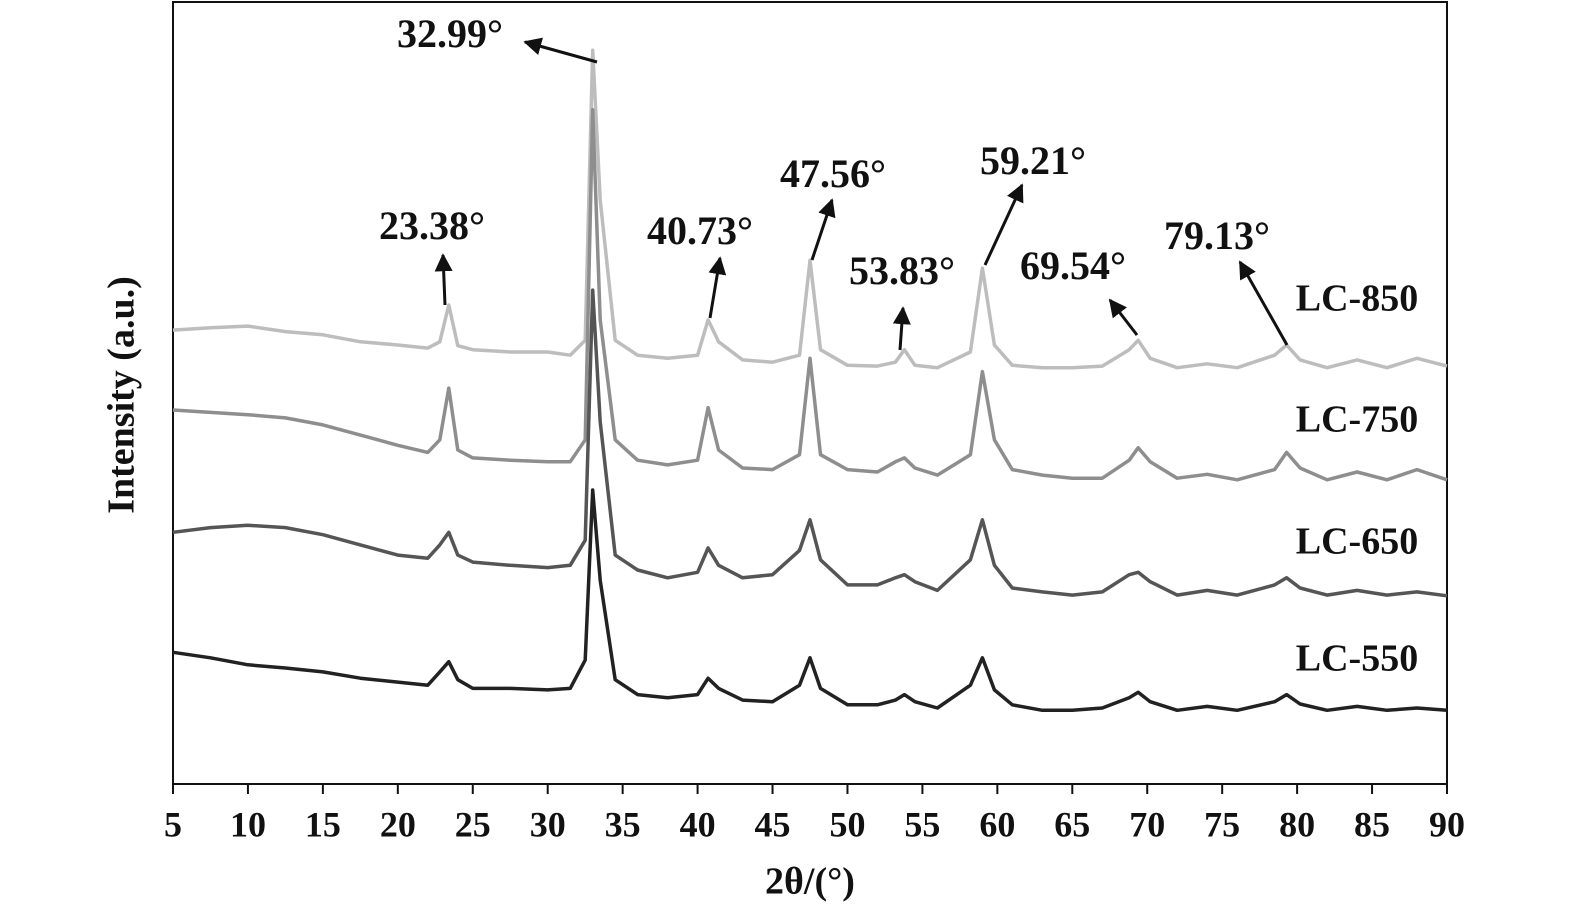 This screenshot has height=923, width=1575. What do you see at coordinates (700, 230) in the screenshot?
I see `peak-annotation: 40.73°` at bounding box center [700, 230].